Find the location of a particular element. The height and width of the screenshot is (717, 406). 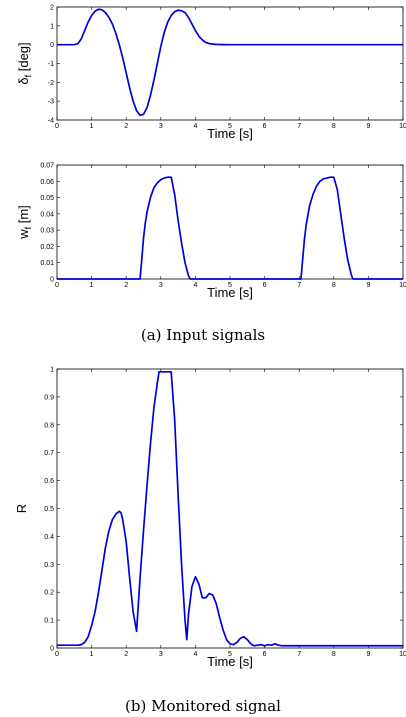

y-tick-label: 0.7 is located at coordinates (49, 453).